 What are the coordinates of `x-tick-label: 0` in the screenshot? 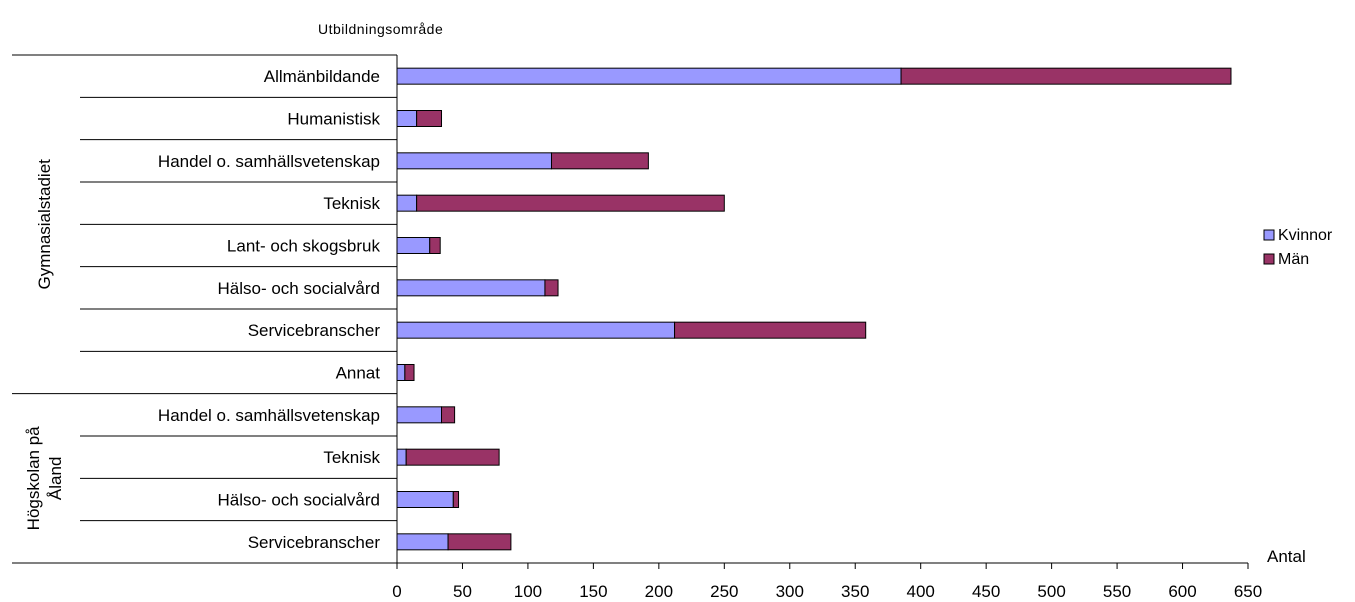 It's located at (396, 591).